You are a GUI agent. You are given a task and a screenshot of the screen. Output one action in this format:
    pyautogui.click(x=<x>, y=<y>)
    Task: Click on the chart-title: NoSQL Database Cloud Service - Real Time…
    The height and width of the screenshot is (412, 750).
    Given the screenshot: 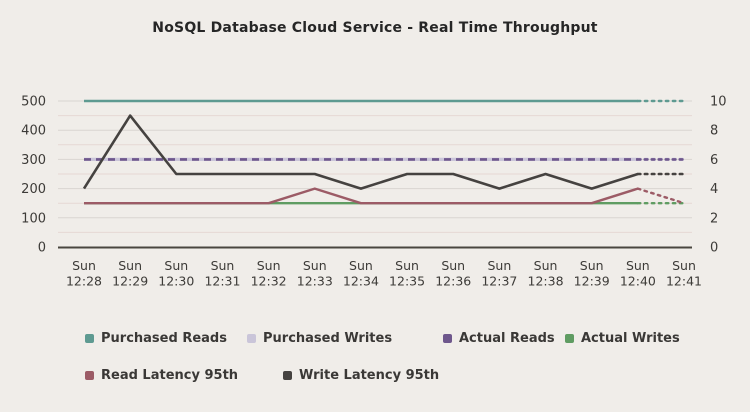 What is the action you would take?
    pyautogui.click(x=375, y=28)
    